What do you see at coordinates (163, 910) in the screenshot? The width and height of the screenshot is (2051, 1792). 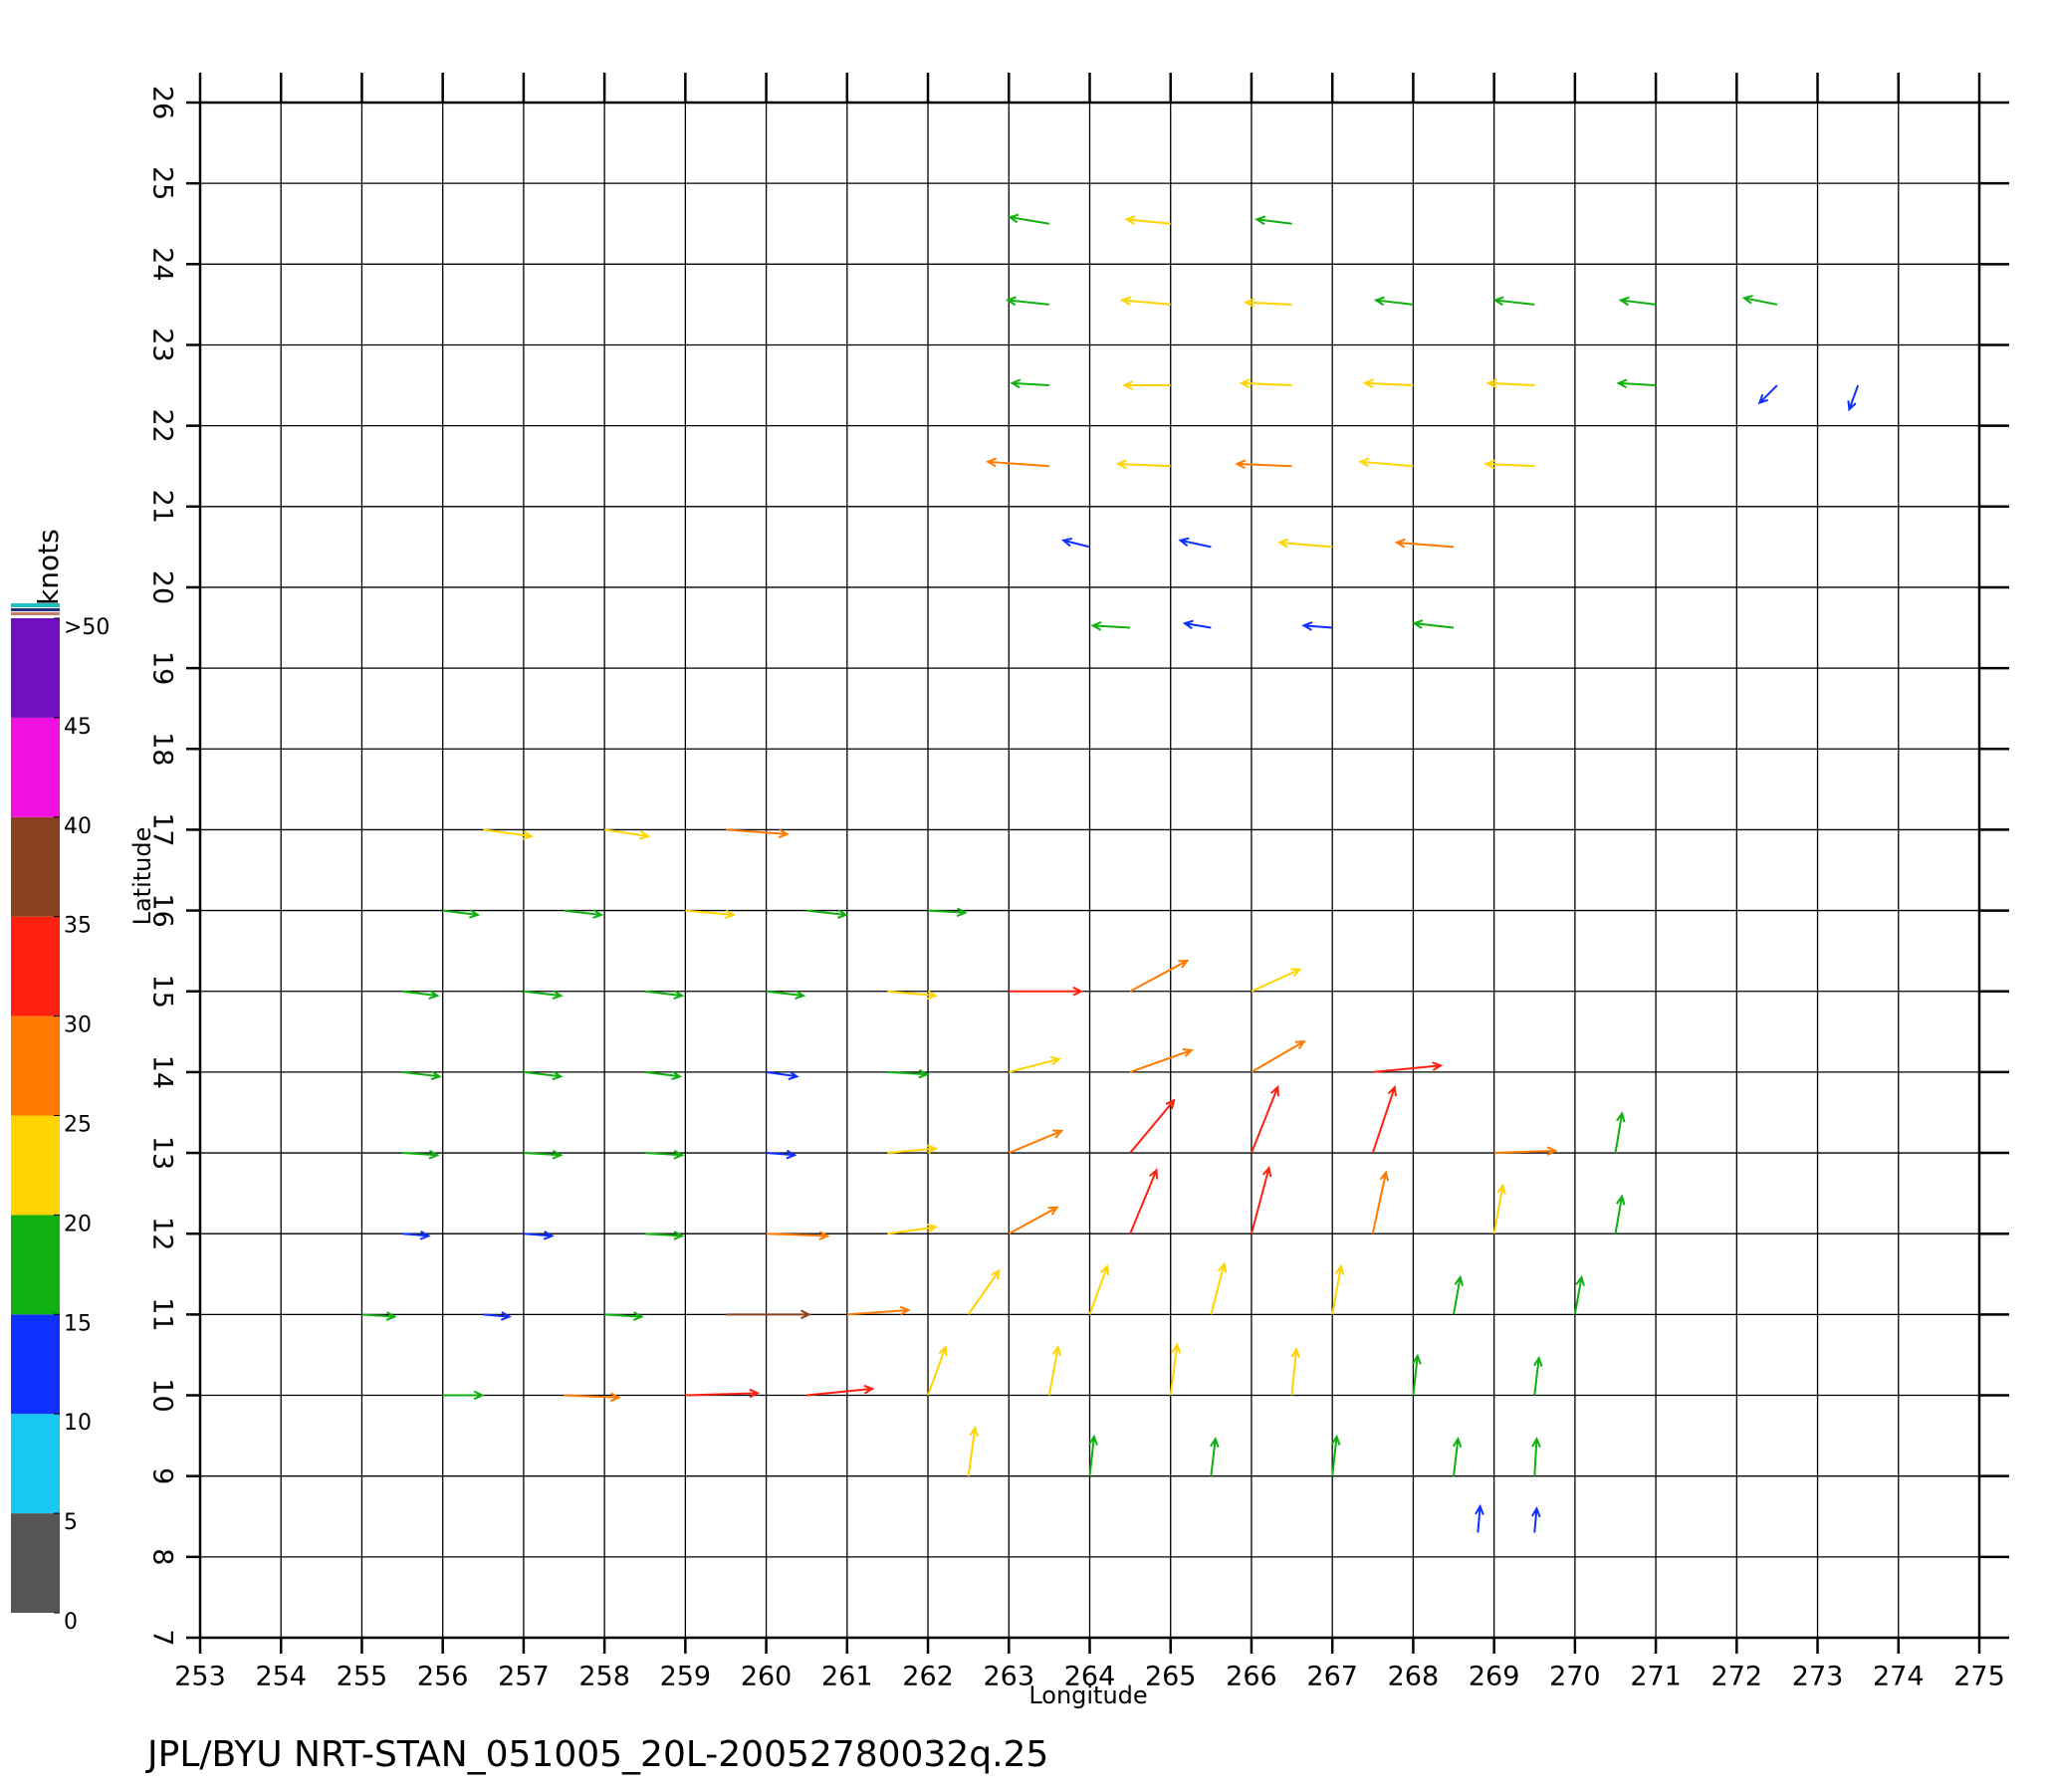 I see `y-tick-label: 16` at bounding box center [163, 910].